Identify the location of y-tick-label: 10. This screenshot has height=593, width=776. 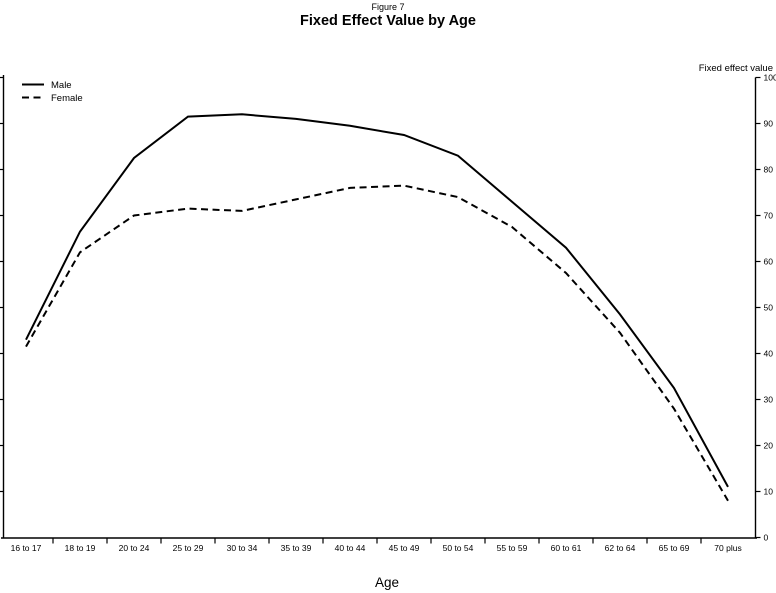
(769, 492).